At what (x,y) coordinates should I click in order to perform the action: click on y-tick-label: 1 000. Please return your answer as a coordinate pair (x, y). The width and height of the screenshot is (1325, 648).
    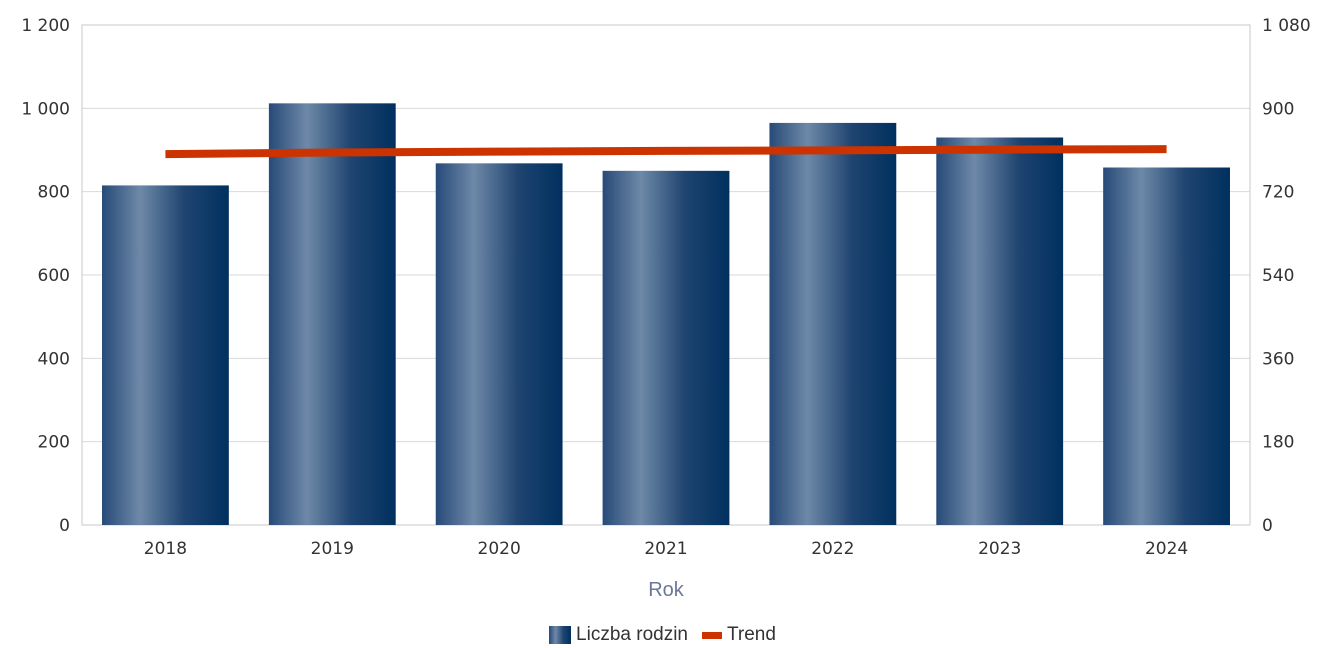
    Looking at the image, I should click on (45, 109).